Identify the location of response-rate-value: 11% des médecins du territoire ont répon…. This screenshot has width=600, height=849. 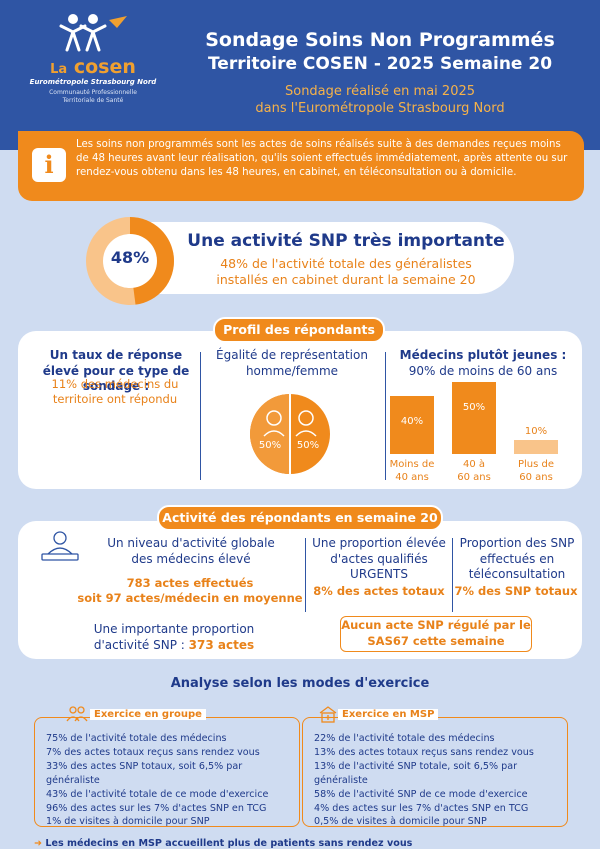
(115, 391).